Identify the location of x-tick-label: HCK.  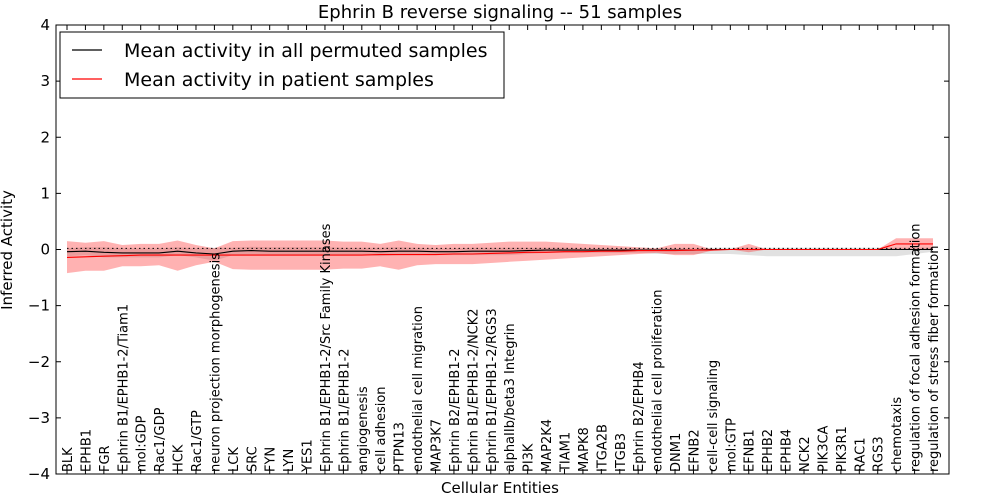
(179, 458).